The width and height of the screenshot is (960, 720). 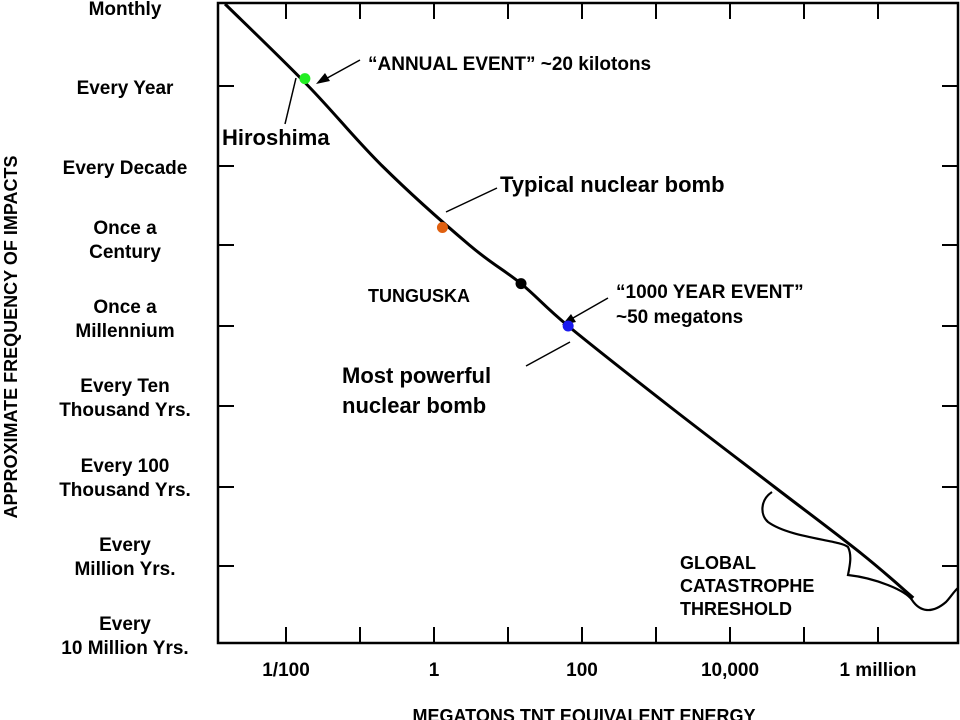 What do you see at coordinates (11, 336) in the screenshot?
I see `y-axis-title: APPROXIMATE FREQUENCY OF IMPACTS` at bounding box center [11, 336].